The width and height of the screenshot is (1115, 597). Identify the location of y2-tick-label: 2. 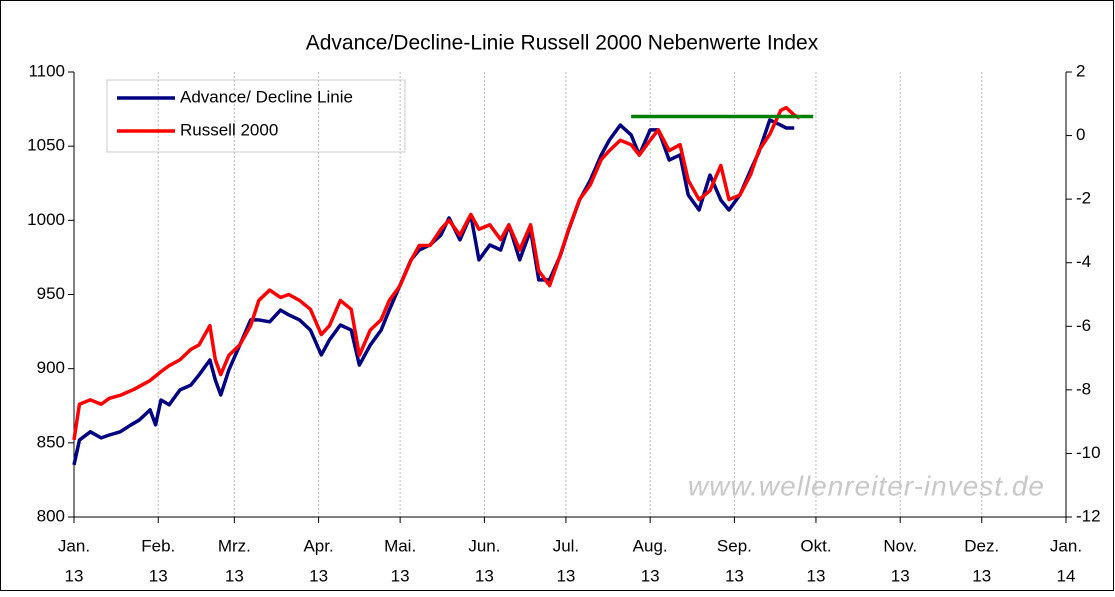
(1080, 70).